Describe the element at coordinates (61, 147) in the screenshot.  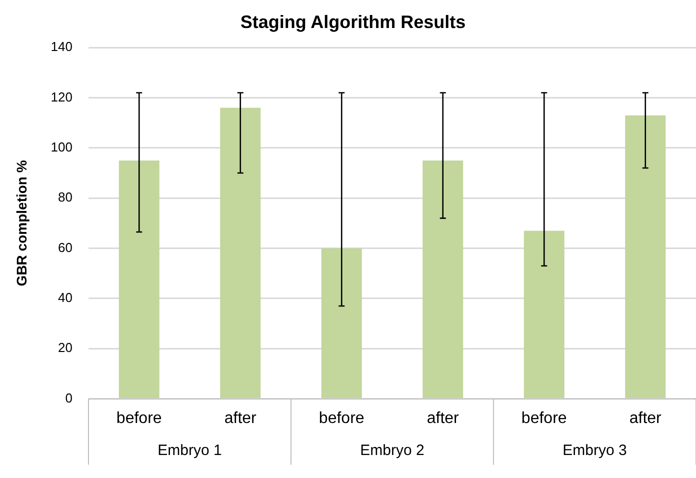
I see `y-tick-label: 100` at that location.